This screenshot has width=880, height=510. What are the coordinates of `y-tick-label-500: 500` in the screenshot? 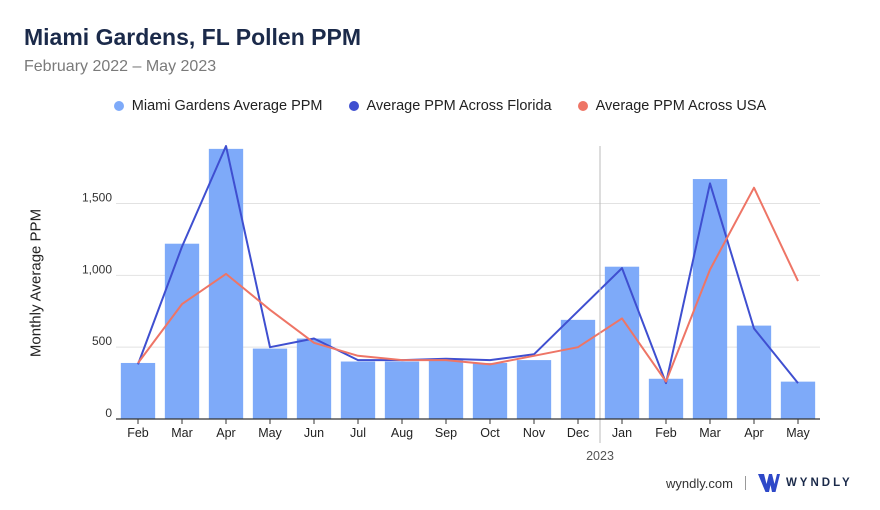 It's located at (102, 341).